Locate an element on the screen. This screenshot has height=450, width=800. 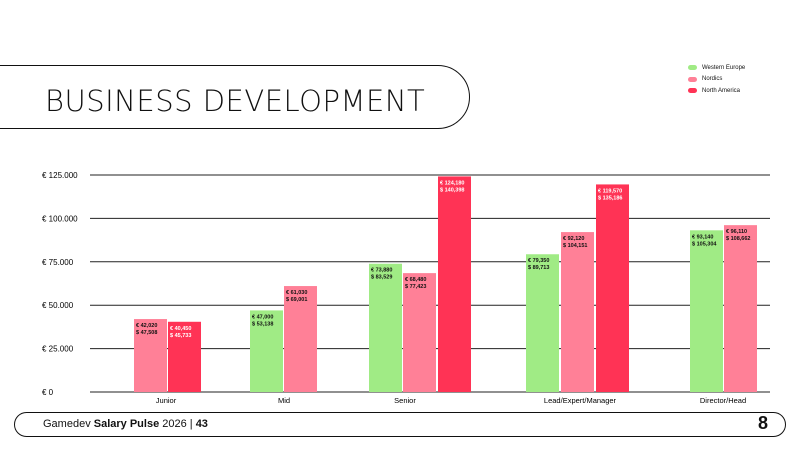
legend-label: Nordics is located at coordinates (712, 79).